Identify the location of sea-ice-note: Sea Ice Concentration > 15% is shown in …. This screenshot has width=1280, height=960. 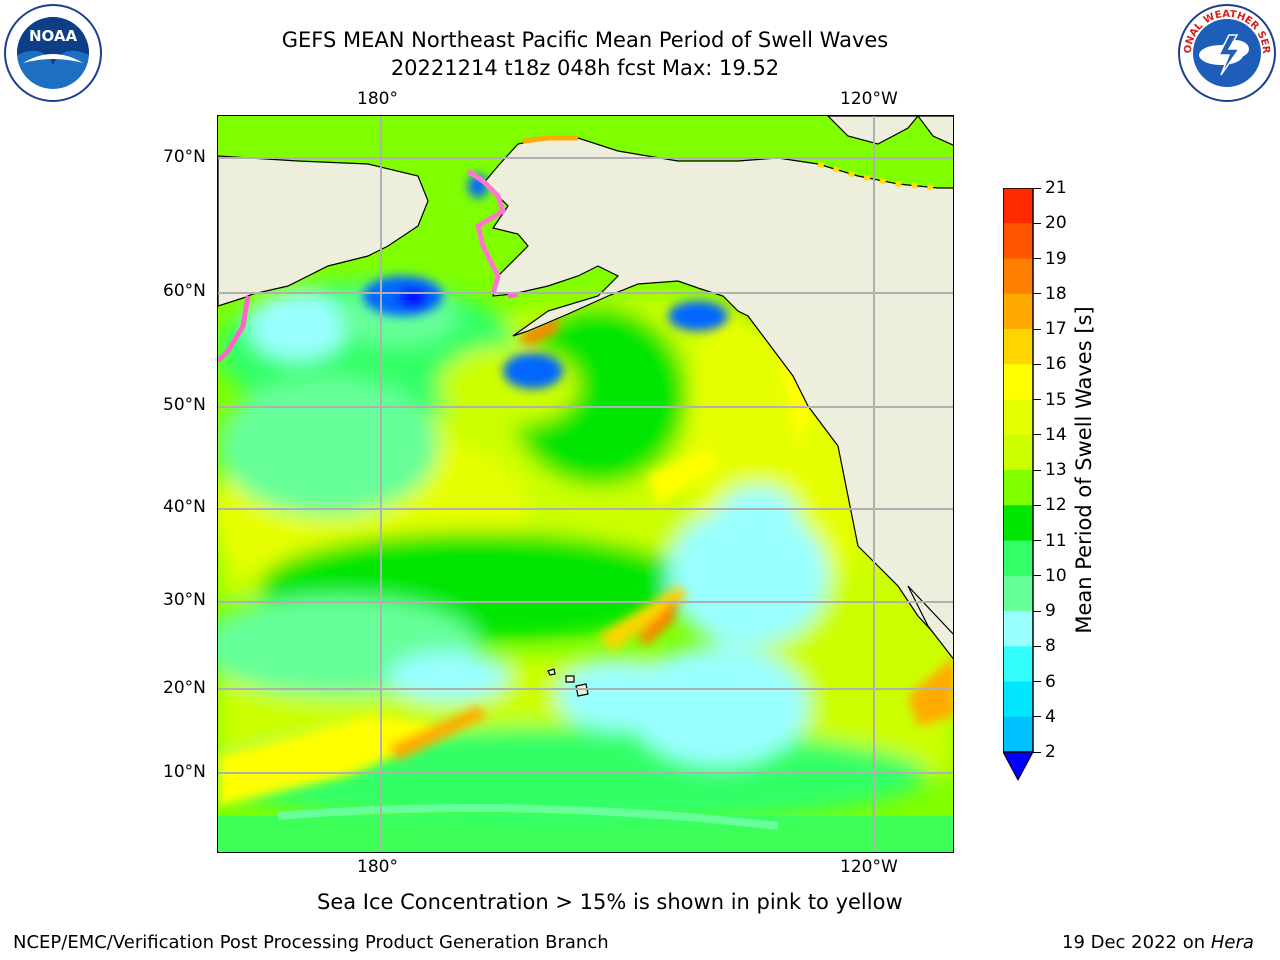
(610, 902).